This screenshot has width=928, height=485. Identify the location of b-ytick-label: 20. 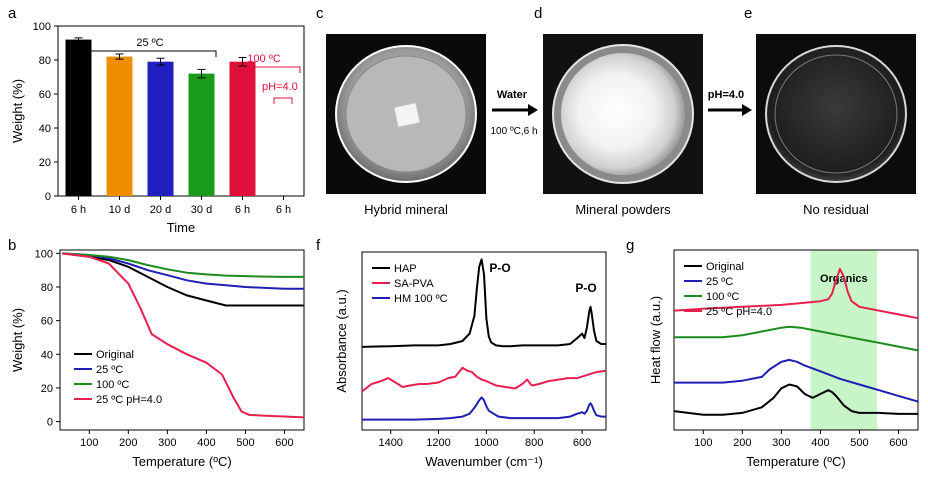
(47, 389).